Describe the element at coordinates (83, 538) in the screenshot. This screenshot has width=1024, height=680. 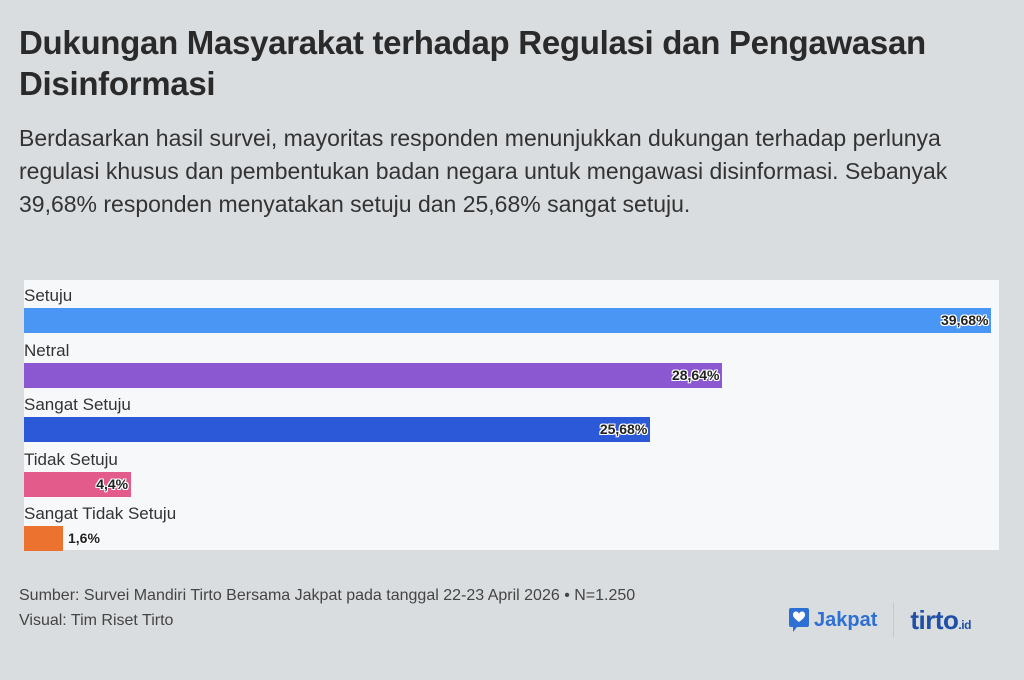
I see `data-label: 1,6%` at that location.